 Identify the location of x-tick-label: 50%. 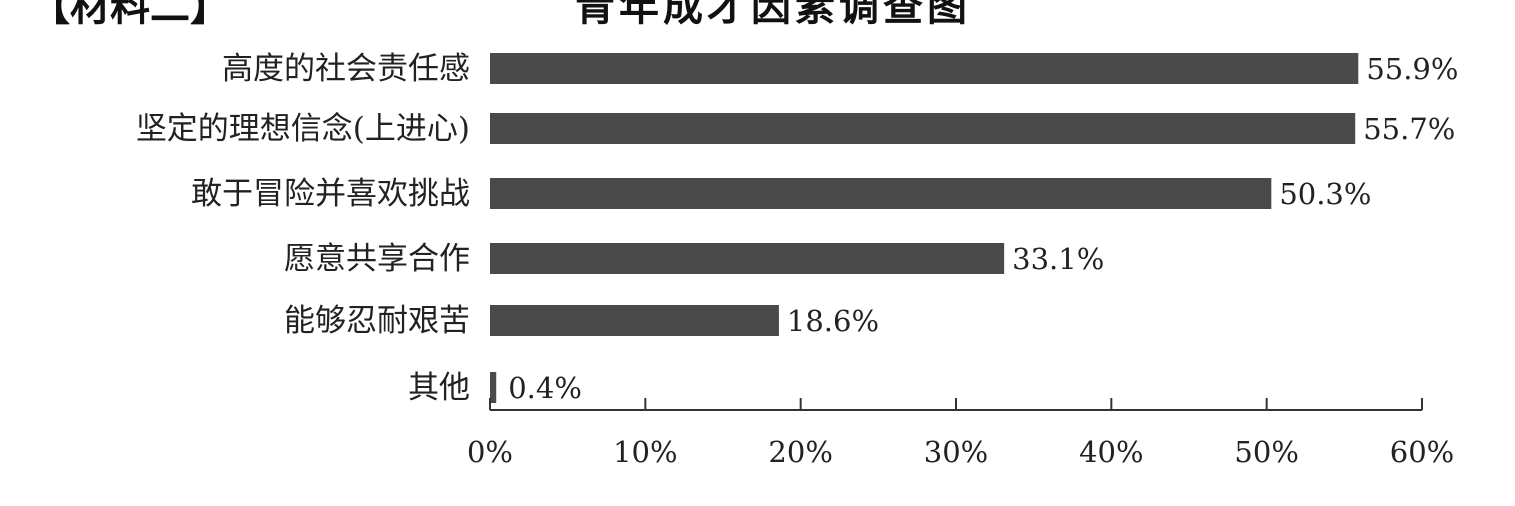
(1266, 452).